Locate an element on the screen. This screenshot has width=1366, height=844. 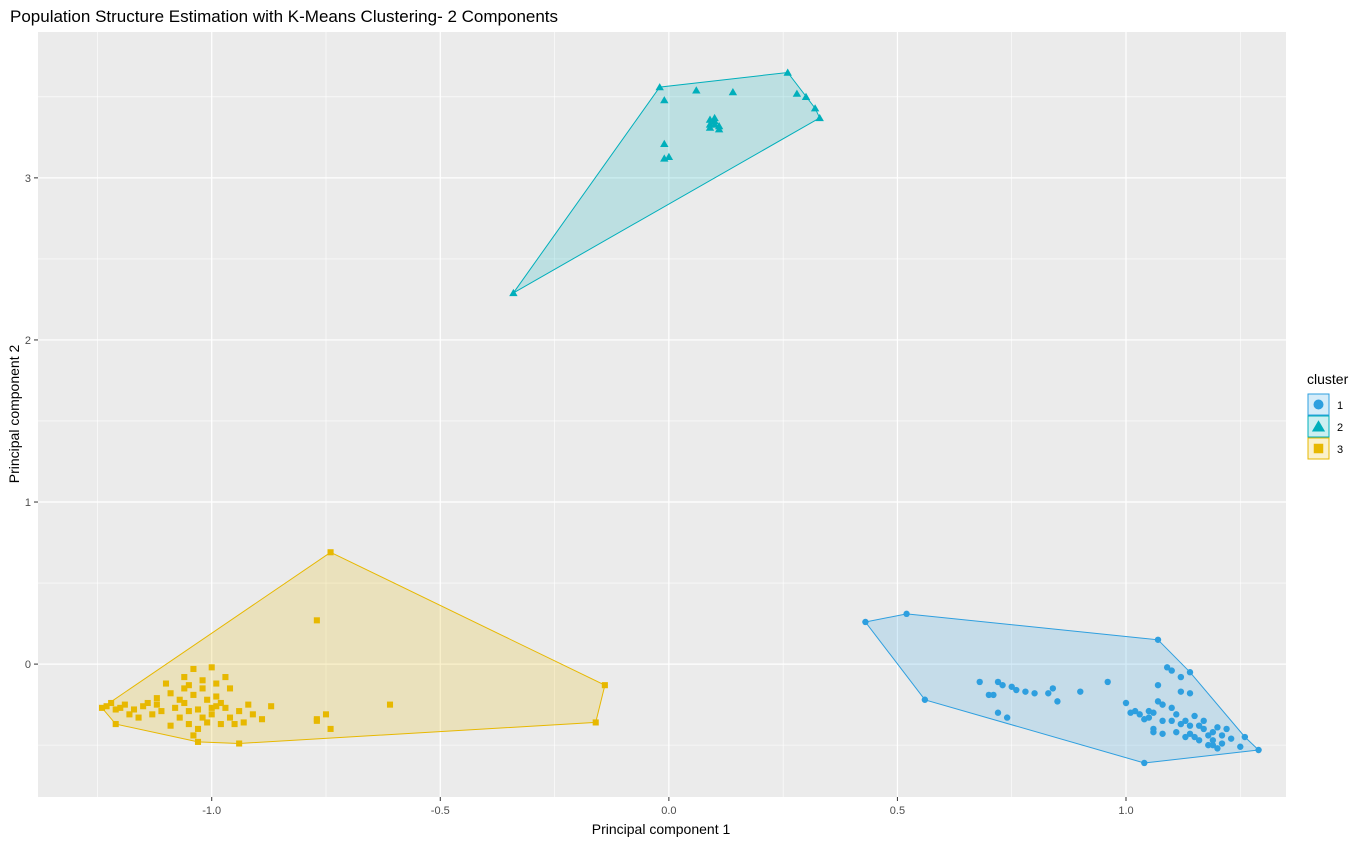
x-tick-label: -1.0 is located at coordinates (211, 811).